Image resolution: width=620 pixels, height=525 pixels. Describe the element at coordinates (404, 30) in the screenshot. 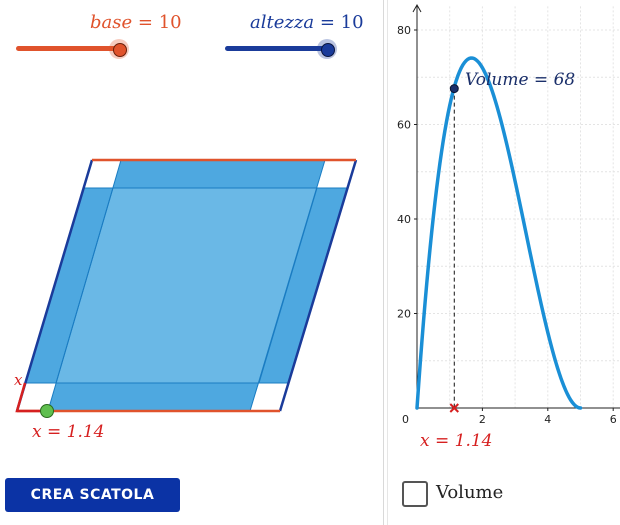

I see `y-tick-label: 80` at that location.